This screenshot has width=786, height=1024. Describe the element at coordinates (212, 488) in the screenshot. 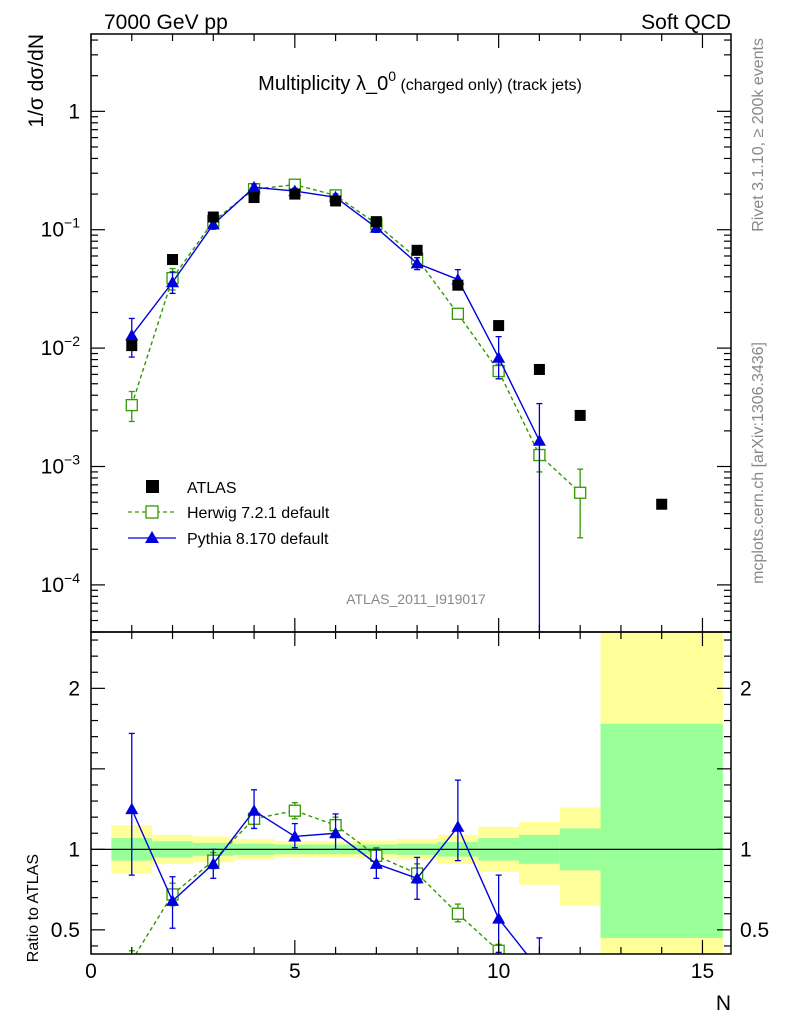

I see `legend-atlas-label: ATLAS` at that location.